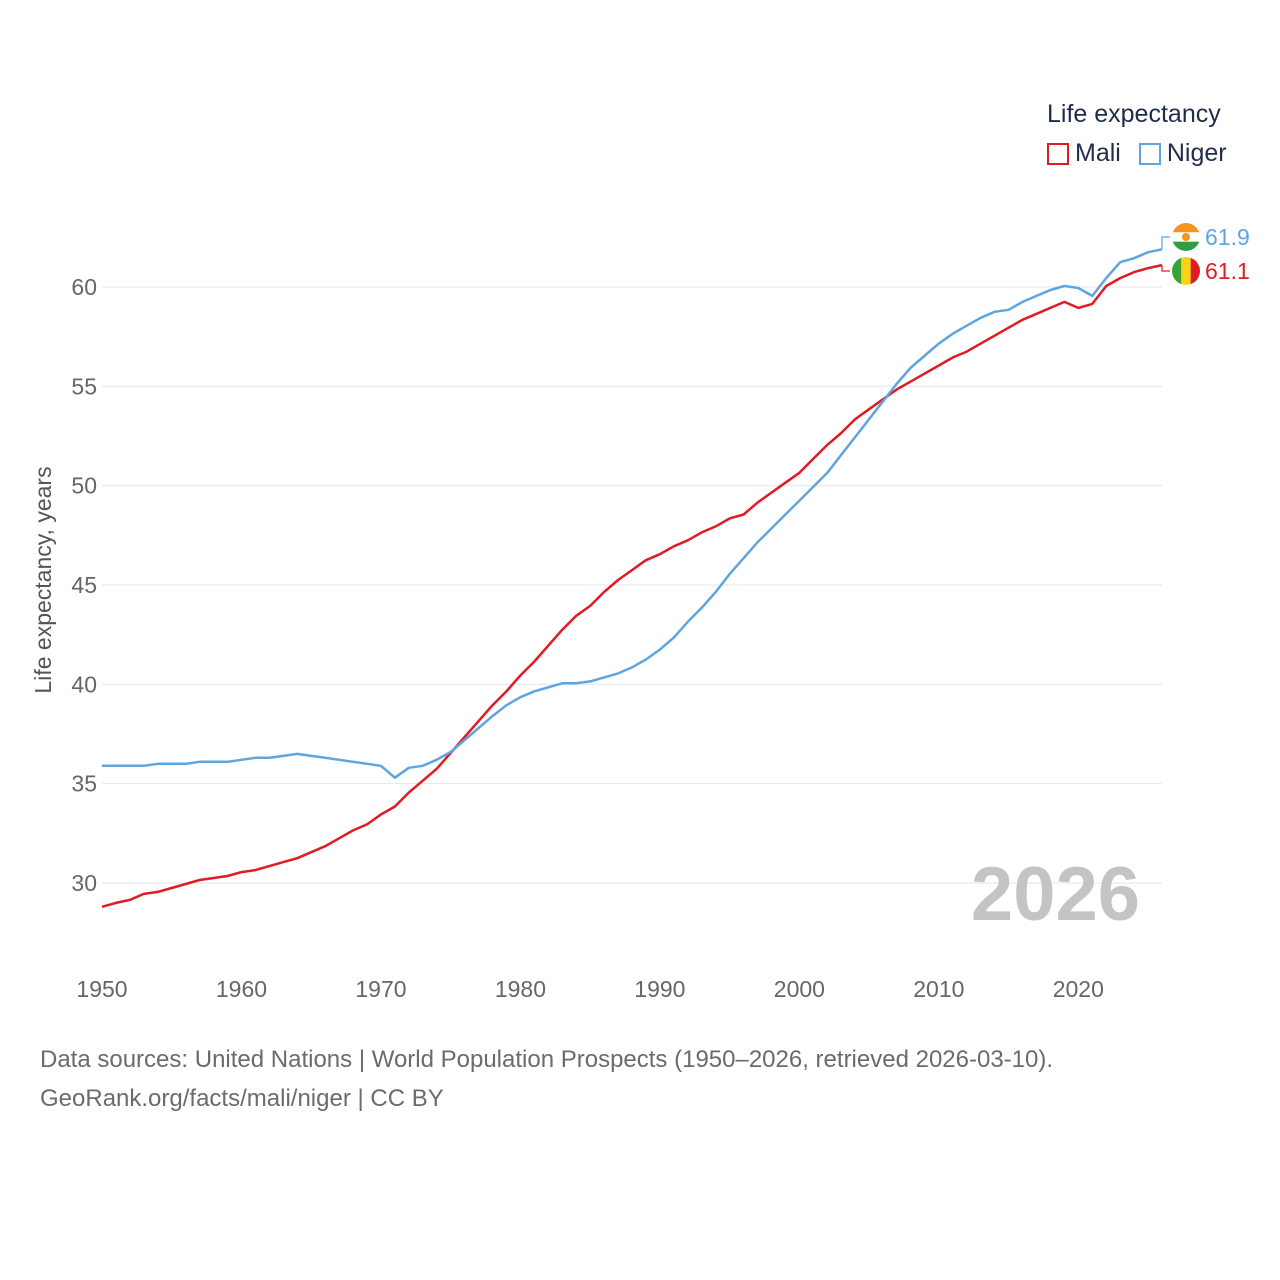 Image resolution: width=1280 pixels, height=1280 pixels. I want to click on legend: Life expectancy Mali Niger, so click(1137, 134).